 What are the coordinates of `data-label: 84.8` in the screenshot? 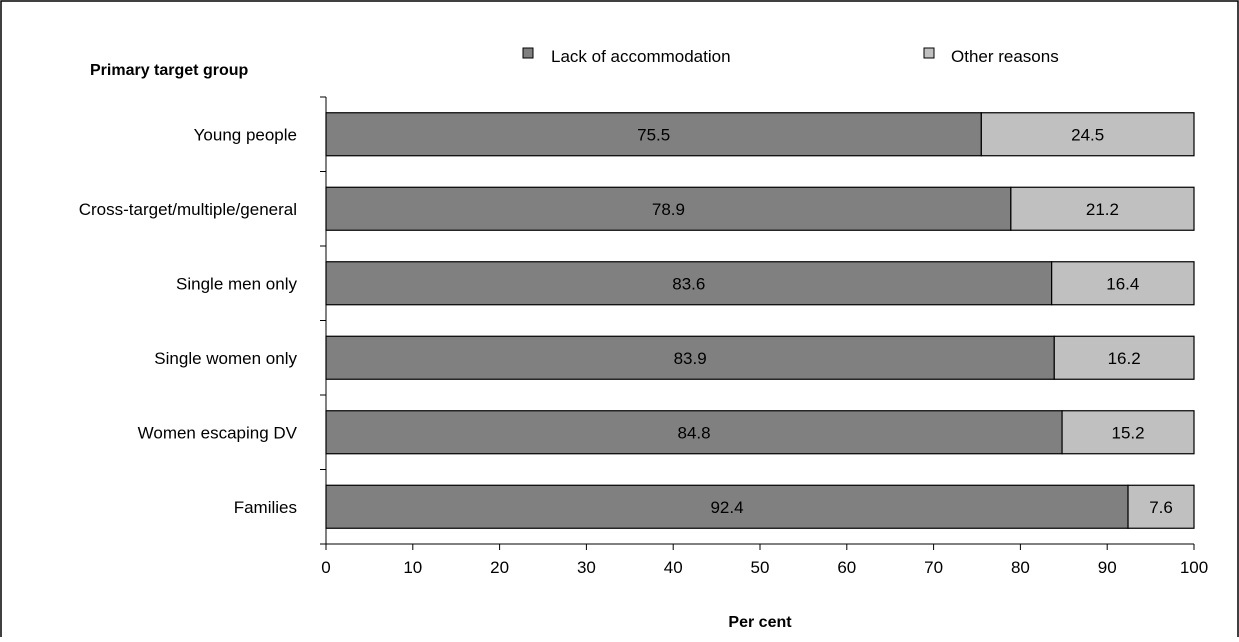 It's located at (693, 432).